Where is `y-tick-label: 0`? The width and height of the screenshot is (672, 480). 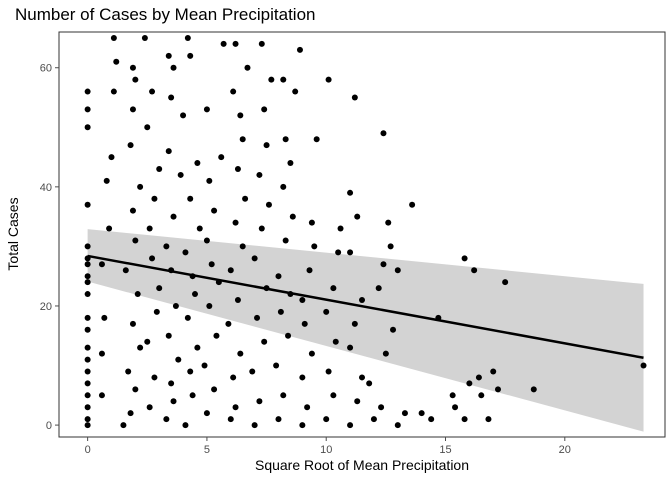
y-tick-label: 0 is located at coordinates (49, 426).